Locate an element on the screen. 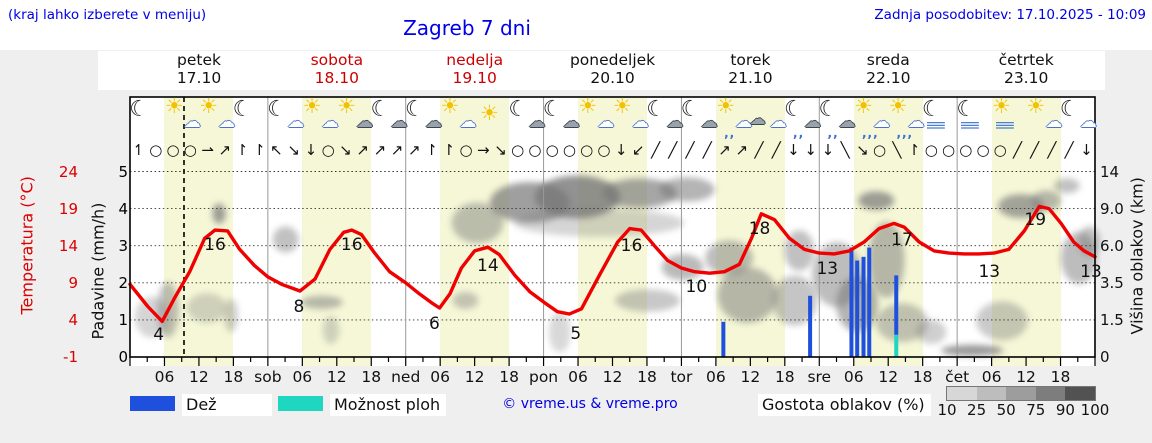 This screenshot has width=1152, height=443. temp-axis-tick: 9 is located at coordinates (73, 282).